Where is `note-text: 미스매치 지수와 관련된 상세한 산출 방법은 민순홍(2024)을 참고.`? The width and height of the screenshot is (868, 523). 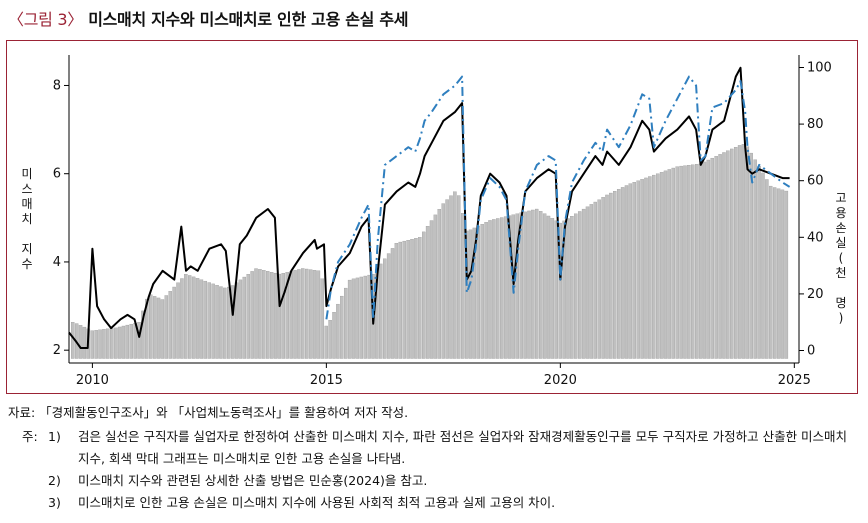 note-text: 미스매치 지수와 관련된 상세한 산출 방법은 민순홍(2024)을 참고. is located at coordinates (253, 480).